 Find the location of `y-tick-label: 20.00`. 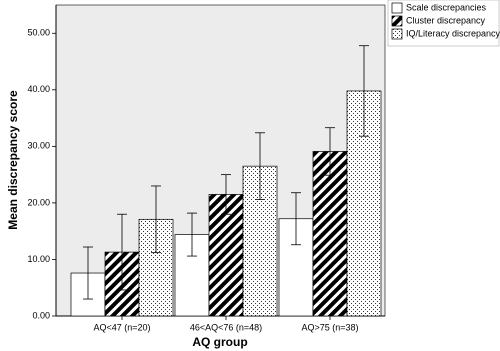

y-tick-label: 20.00 is located at coordinates (38, 202).